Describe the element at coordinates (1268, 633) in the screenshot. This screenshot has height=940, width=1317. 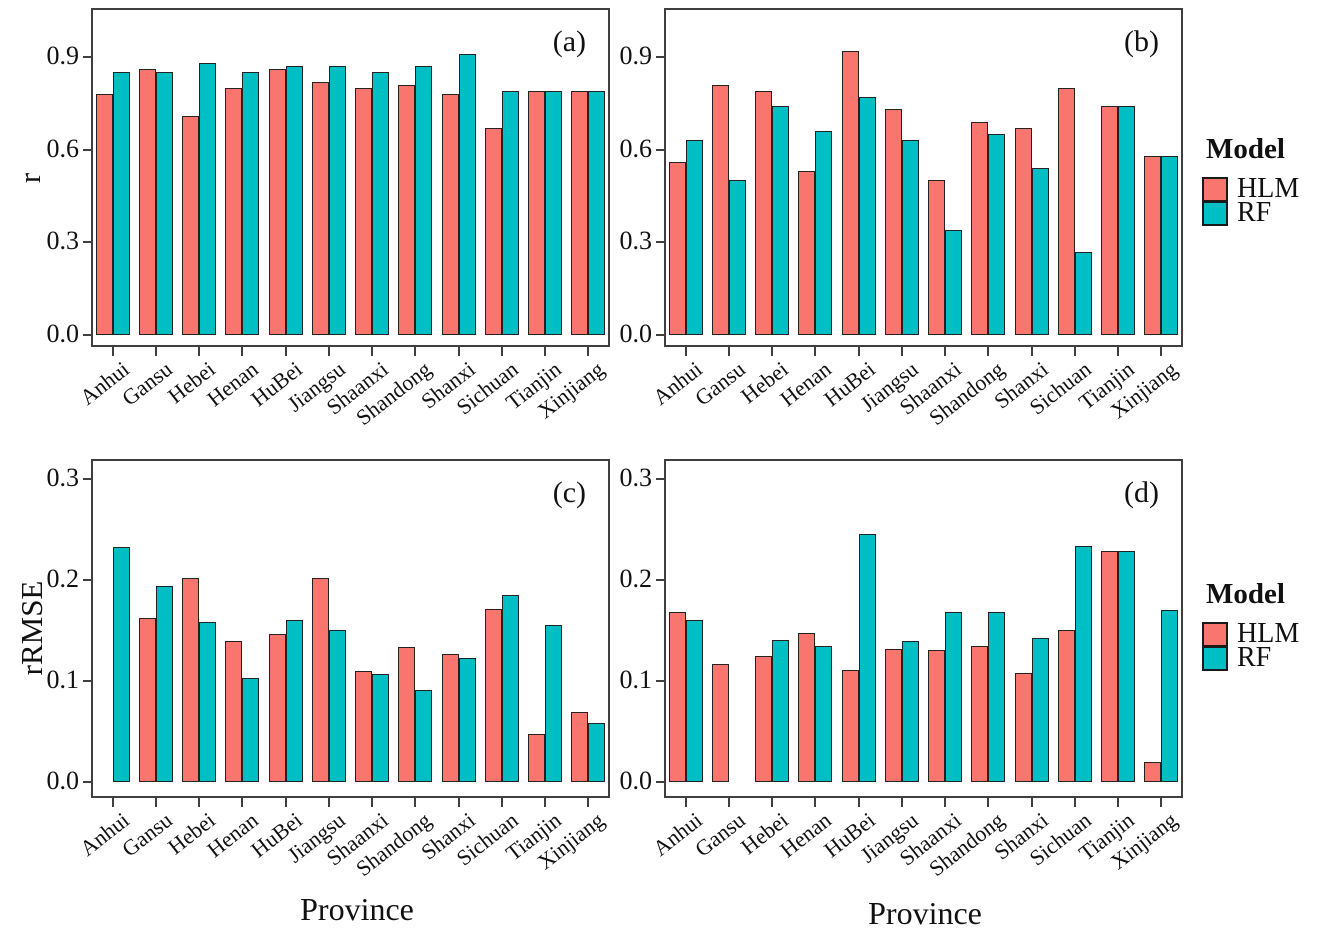
I see `legend-label-hlm: HLM` at that location.